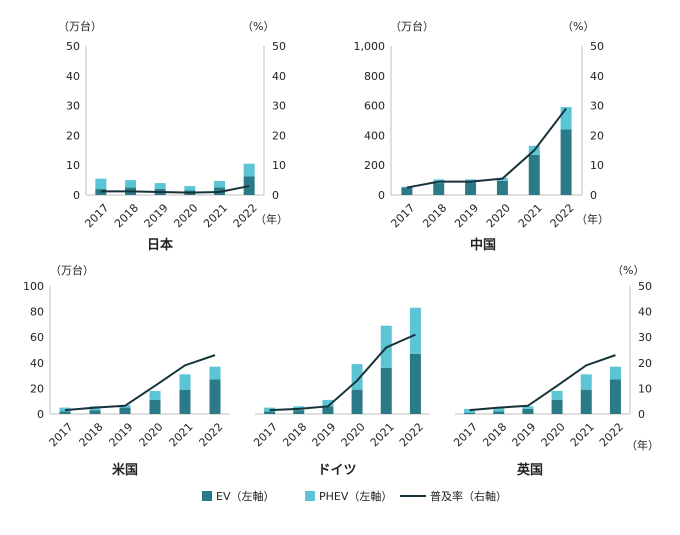  What do you see at coordinates (245, 496) in the screenshot?
I see `legend-ev-label: EV（左軸）` at bounding box center [245, 496].